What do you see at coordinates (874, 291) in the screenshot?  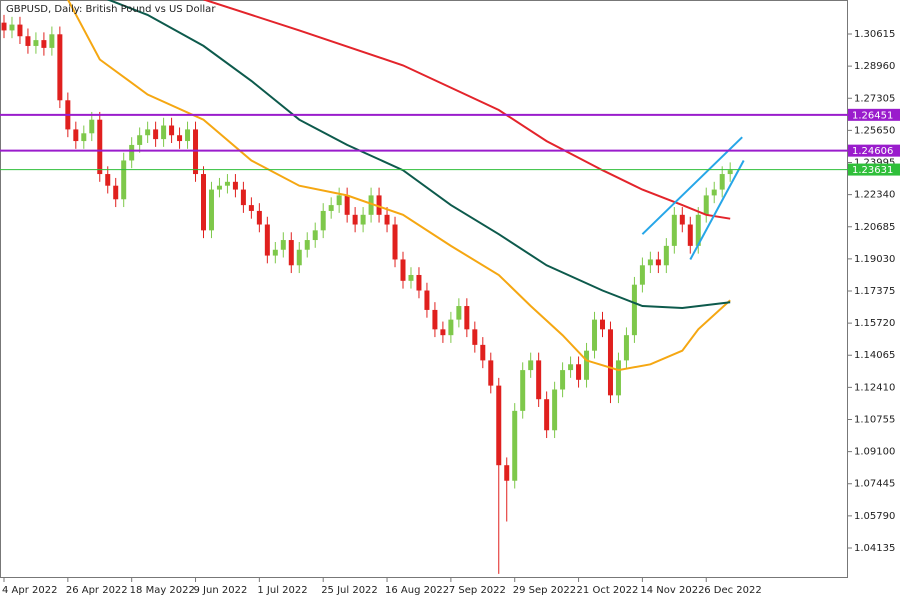 I see `y-tick-label: 1.17375` at bounding box center [874, 291].